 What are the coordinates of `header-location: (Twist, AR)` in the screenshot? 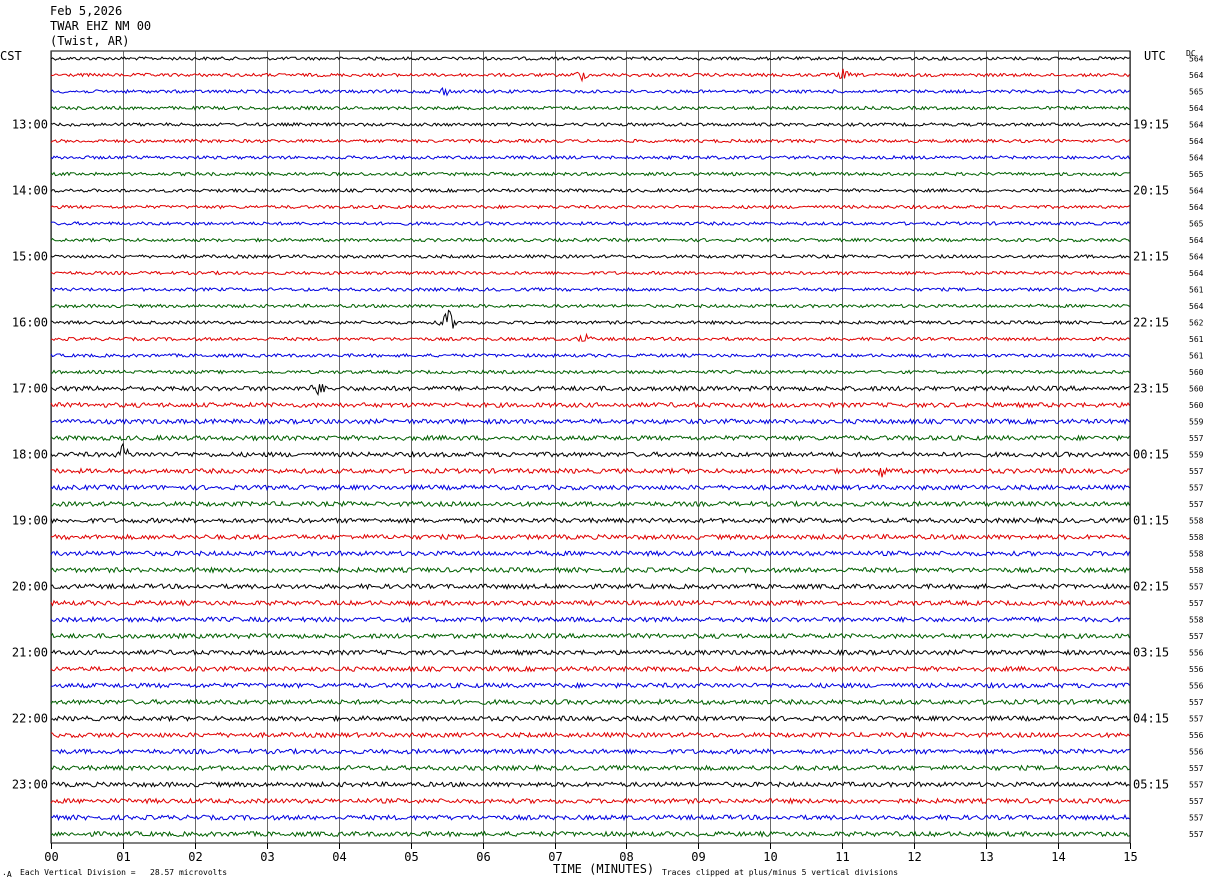 It's located at (90, 41).